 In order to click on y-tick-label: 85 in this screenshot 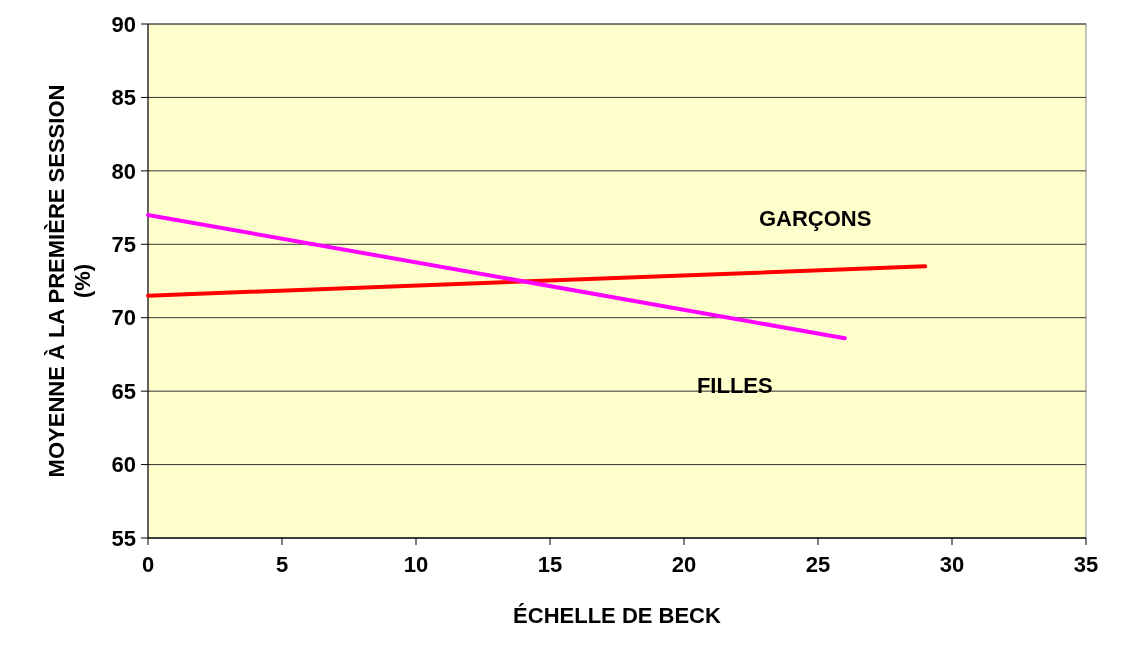, I will do `click(123, 98)`.